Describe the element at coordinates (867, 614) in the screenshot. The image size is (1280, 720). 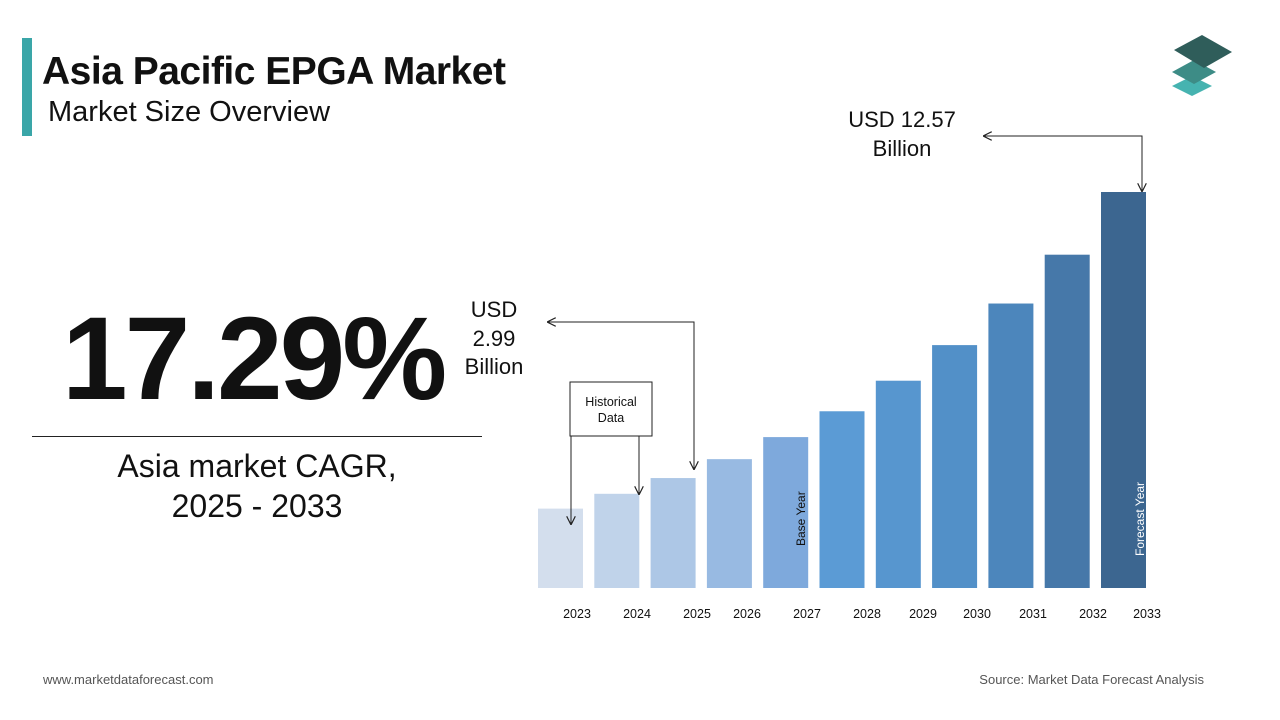
I see `x-tick-2028: 2028` at that location.